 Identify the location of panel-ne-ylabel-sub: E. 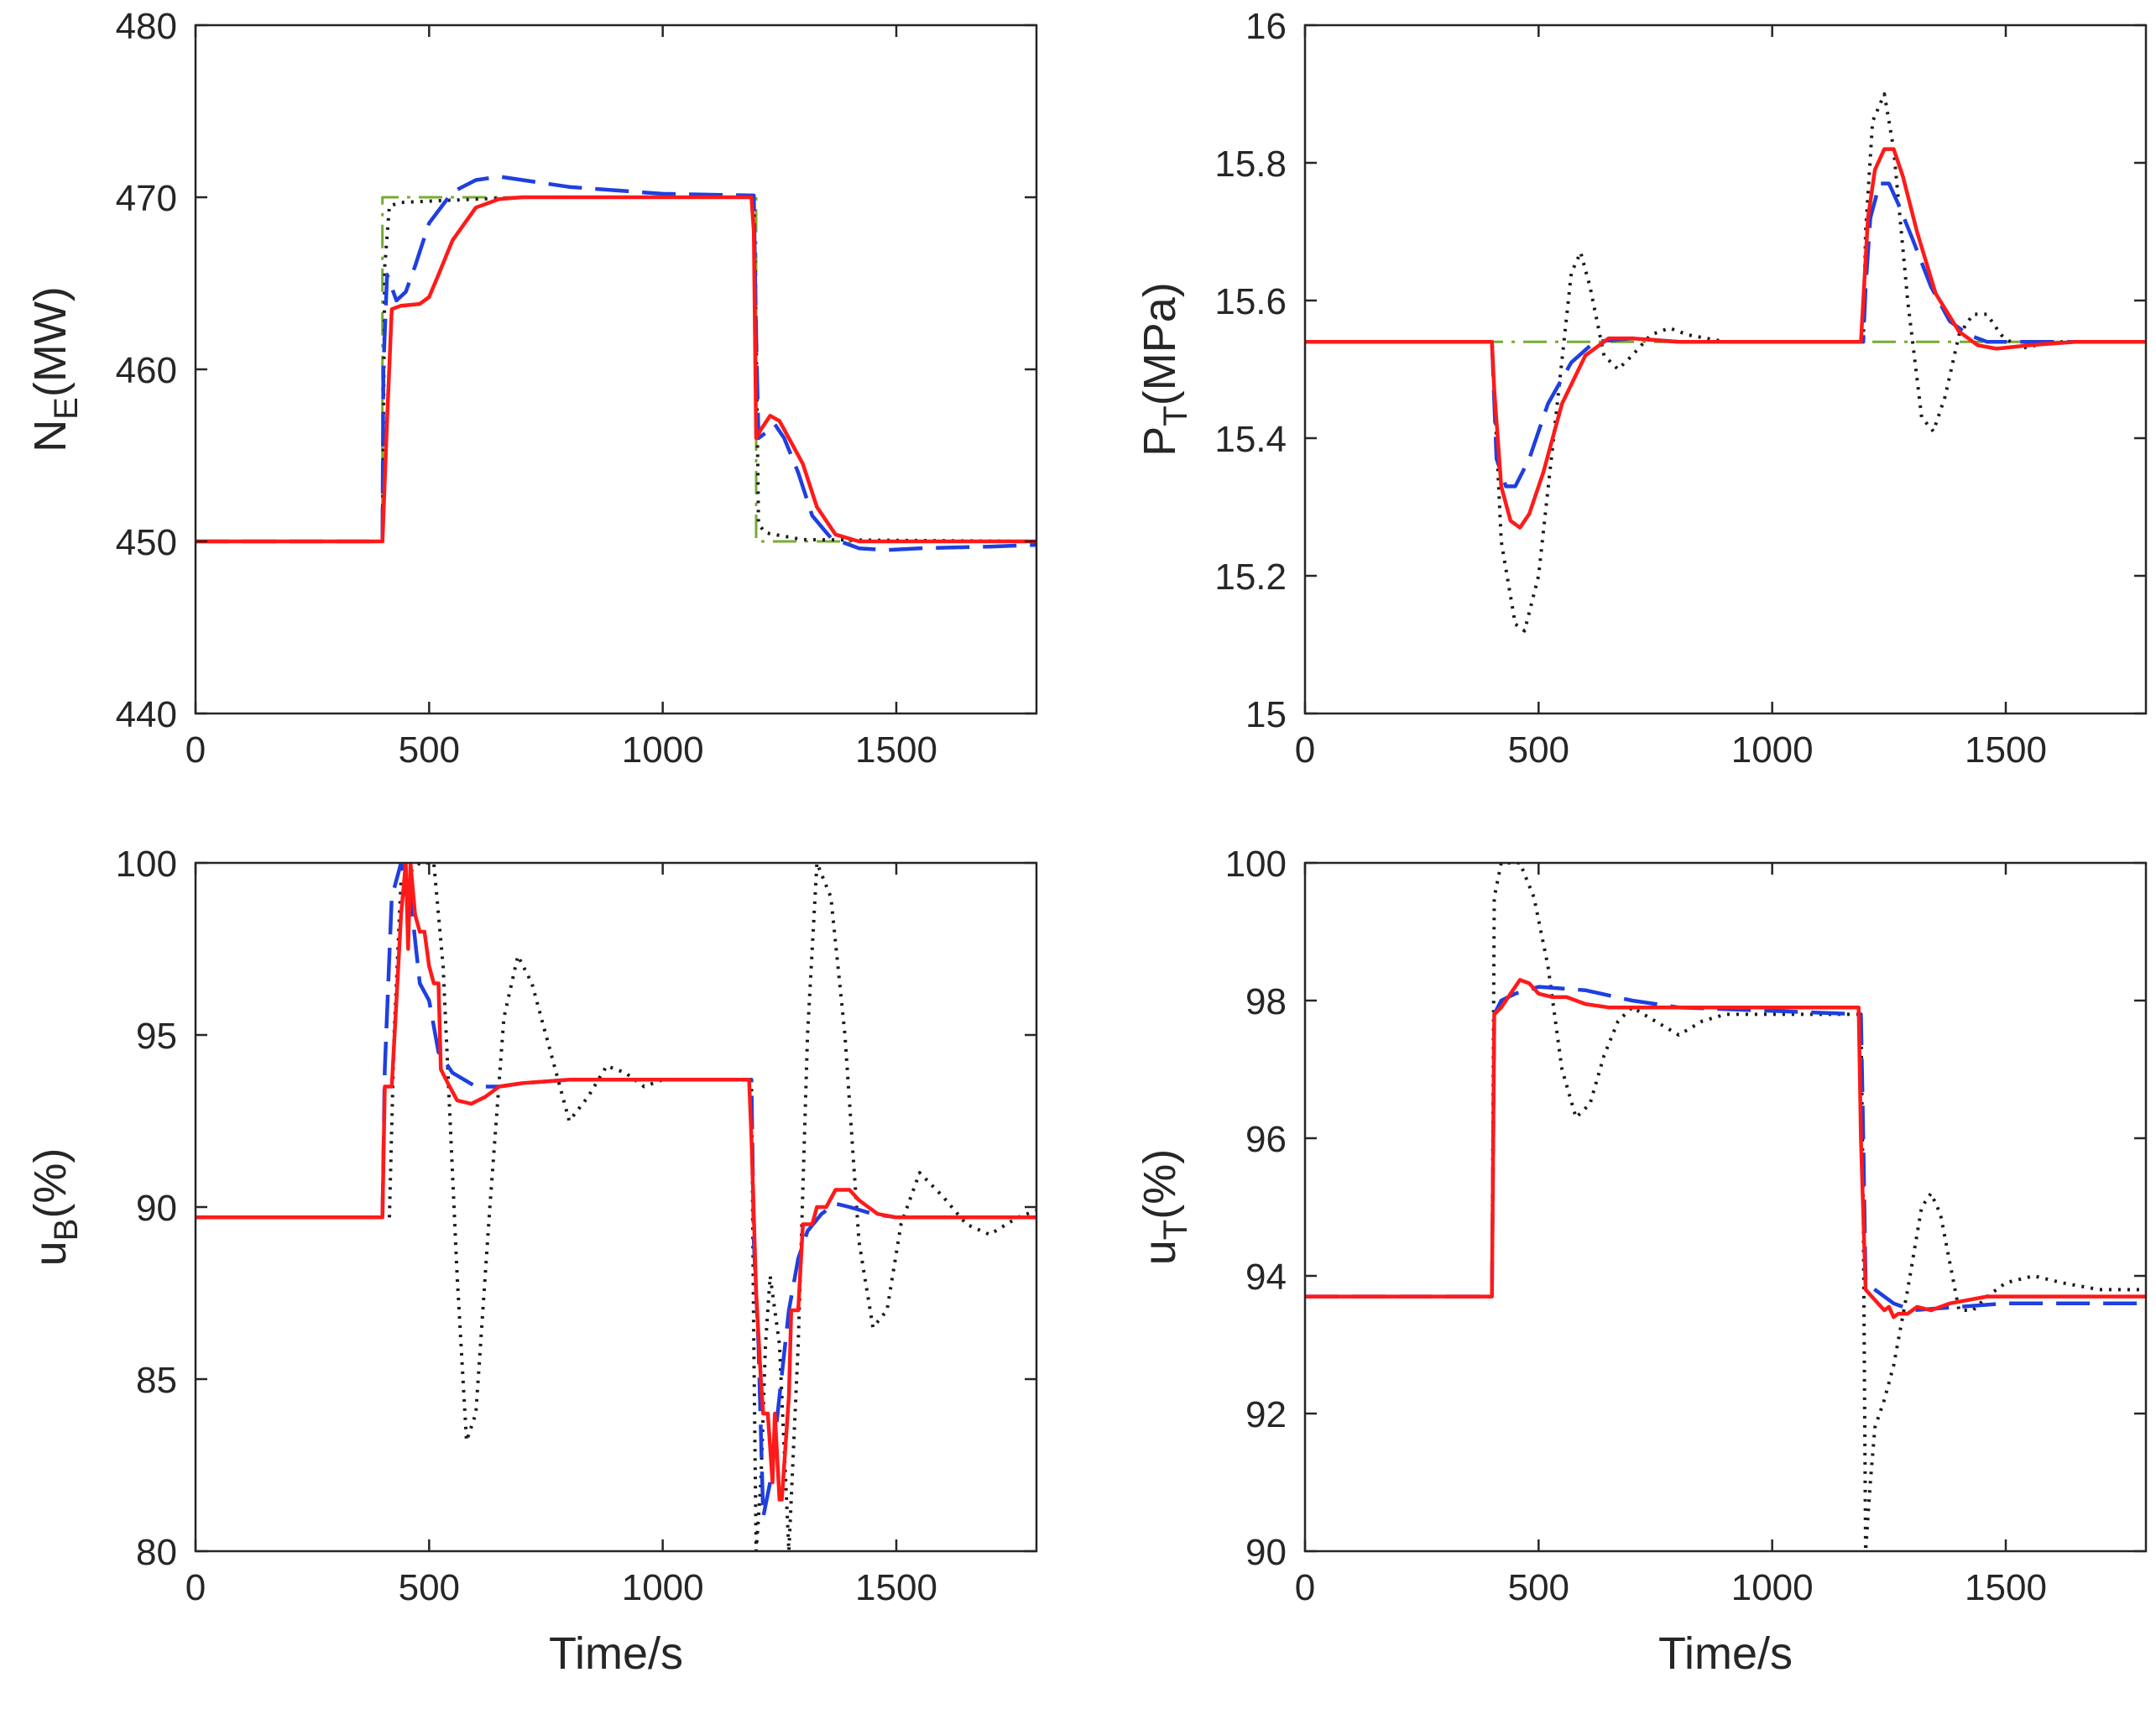
(66, 408).